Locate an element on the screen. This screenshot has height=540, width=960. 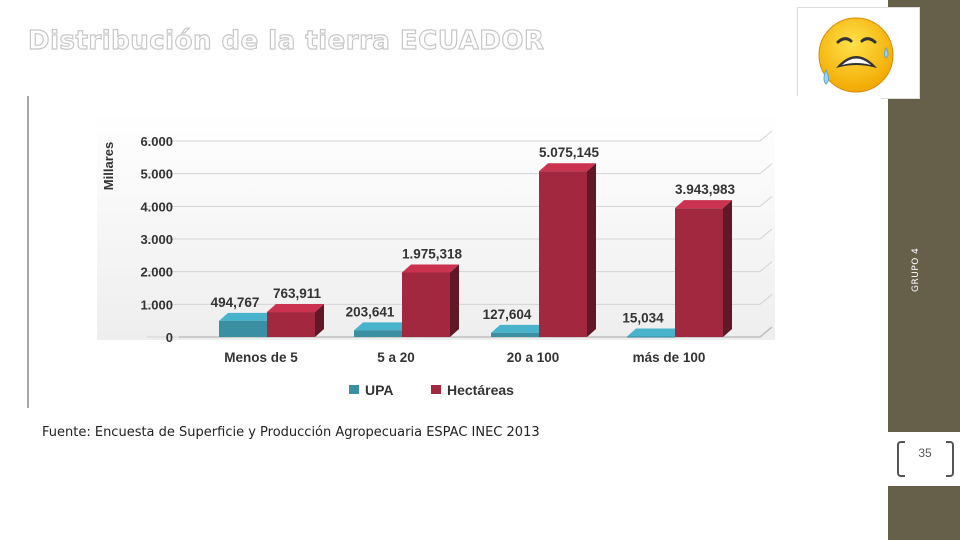
y-tick-label: 1.000 is located at coordinates (156, 304).